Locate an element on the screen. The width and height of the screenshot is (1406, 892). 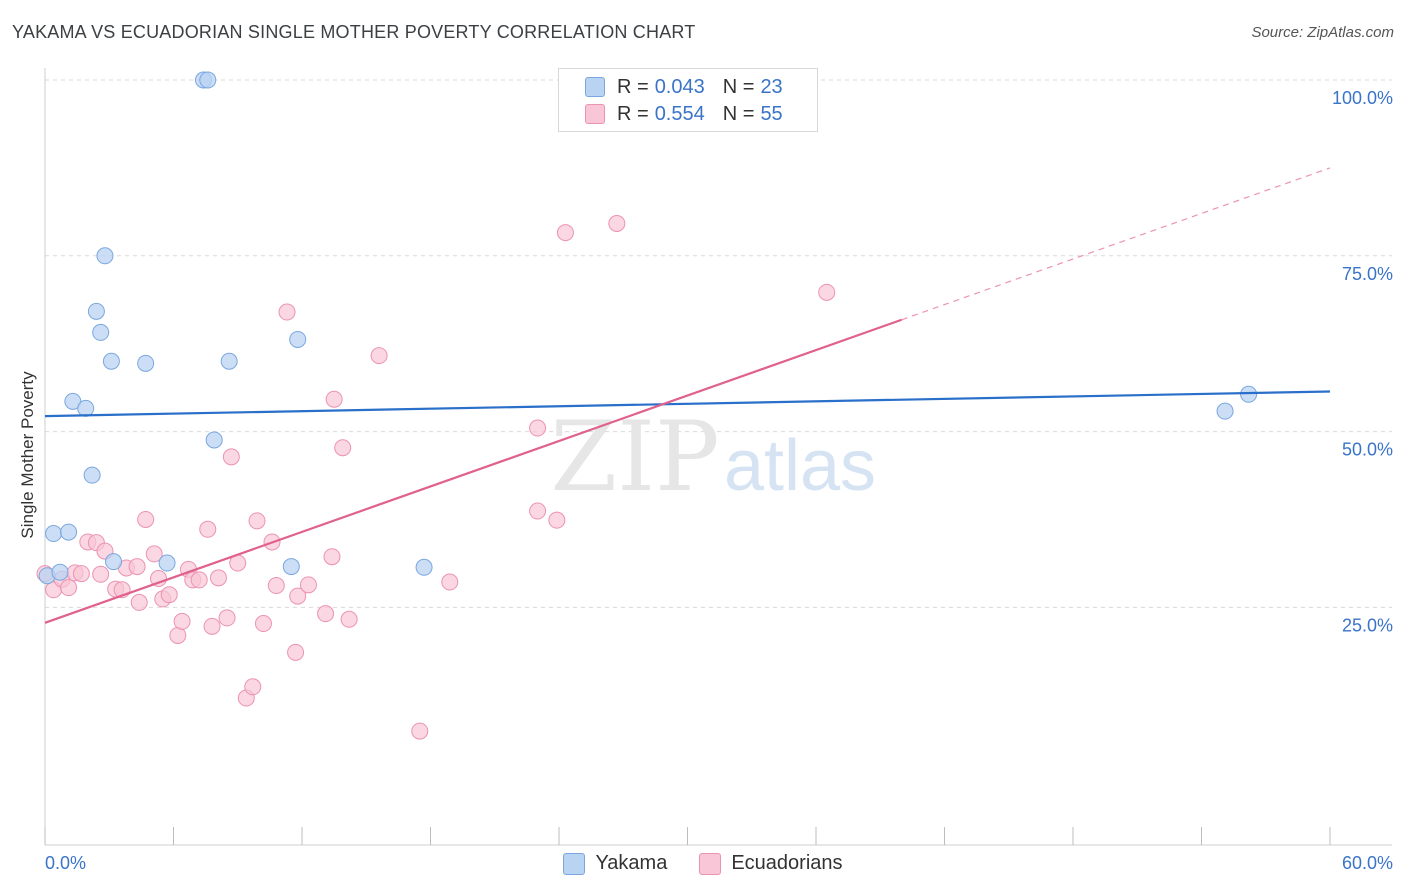
ecuadorians-n-label: N = is located at coordinates (738, 113).